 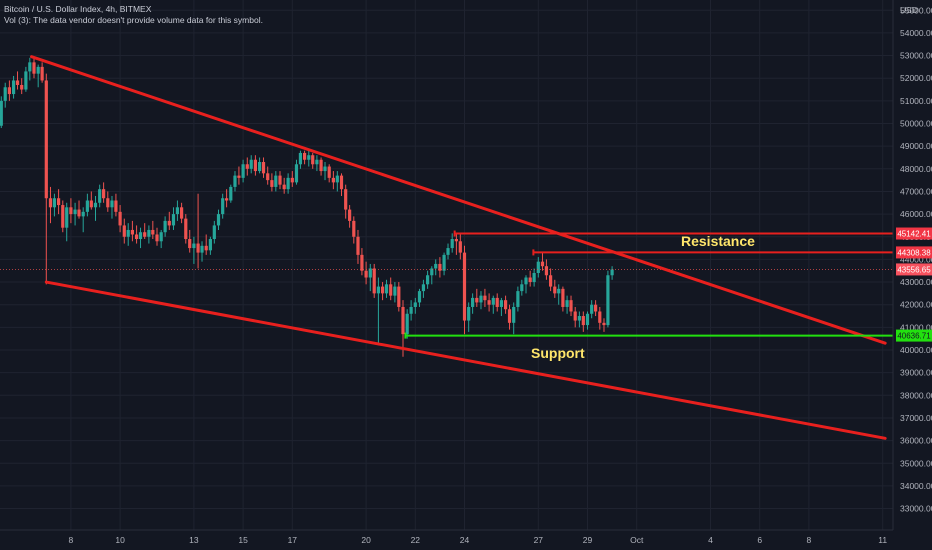 What do you see at coordinates (71, 540) in the screenshot?
I see `x-tick-label: 8` at bounding box center [71, 540].